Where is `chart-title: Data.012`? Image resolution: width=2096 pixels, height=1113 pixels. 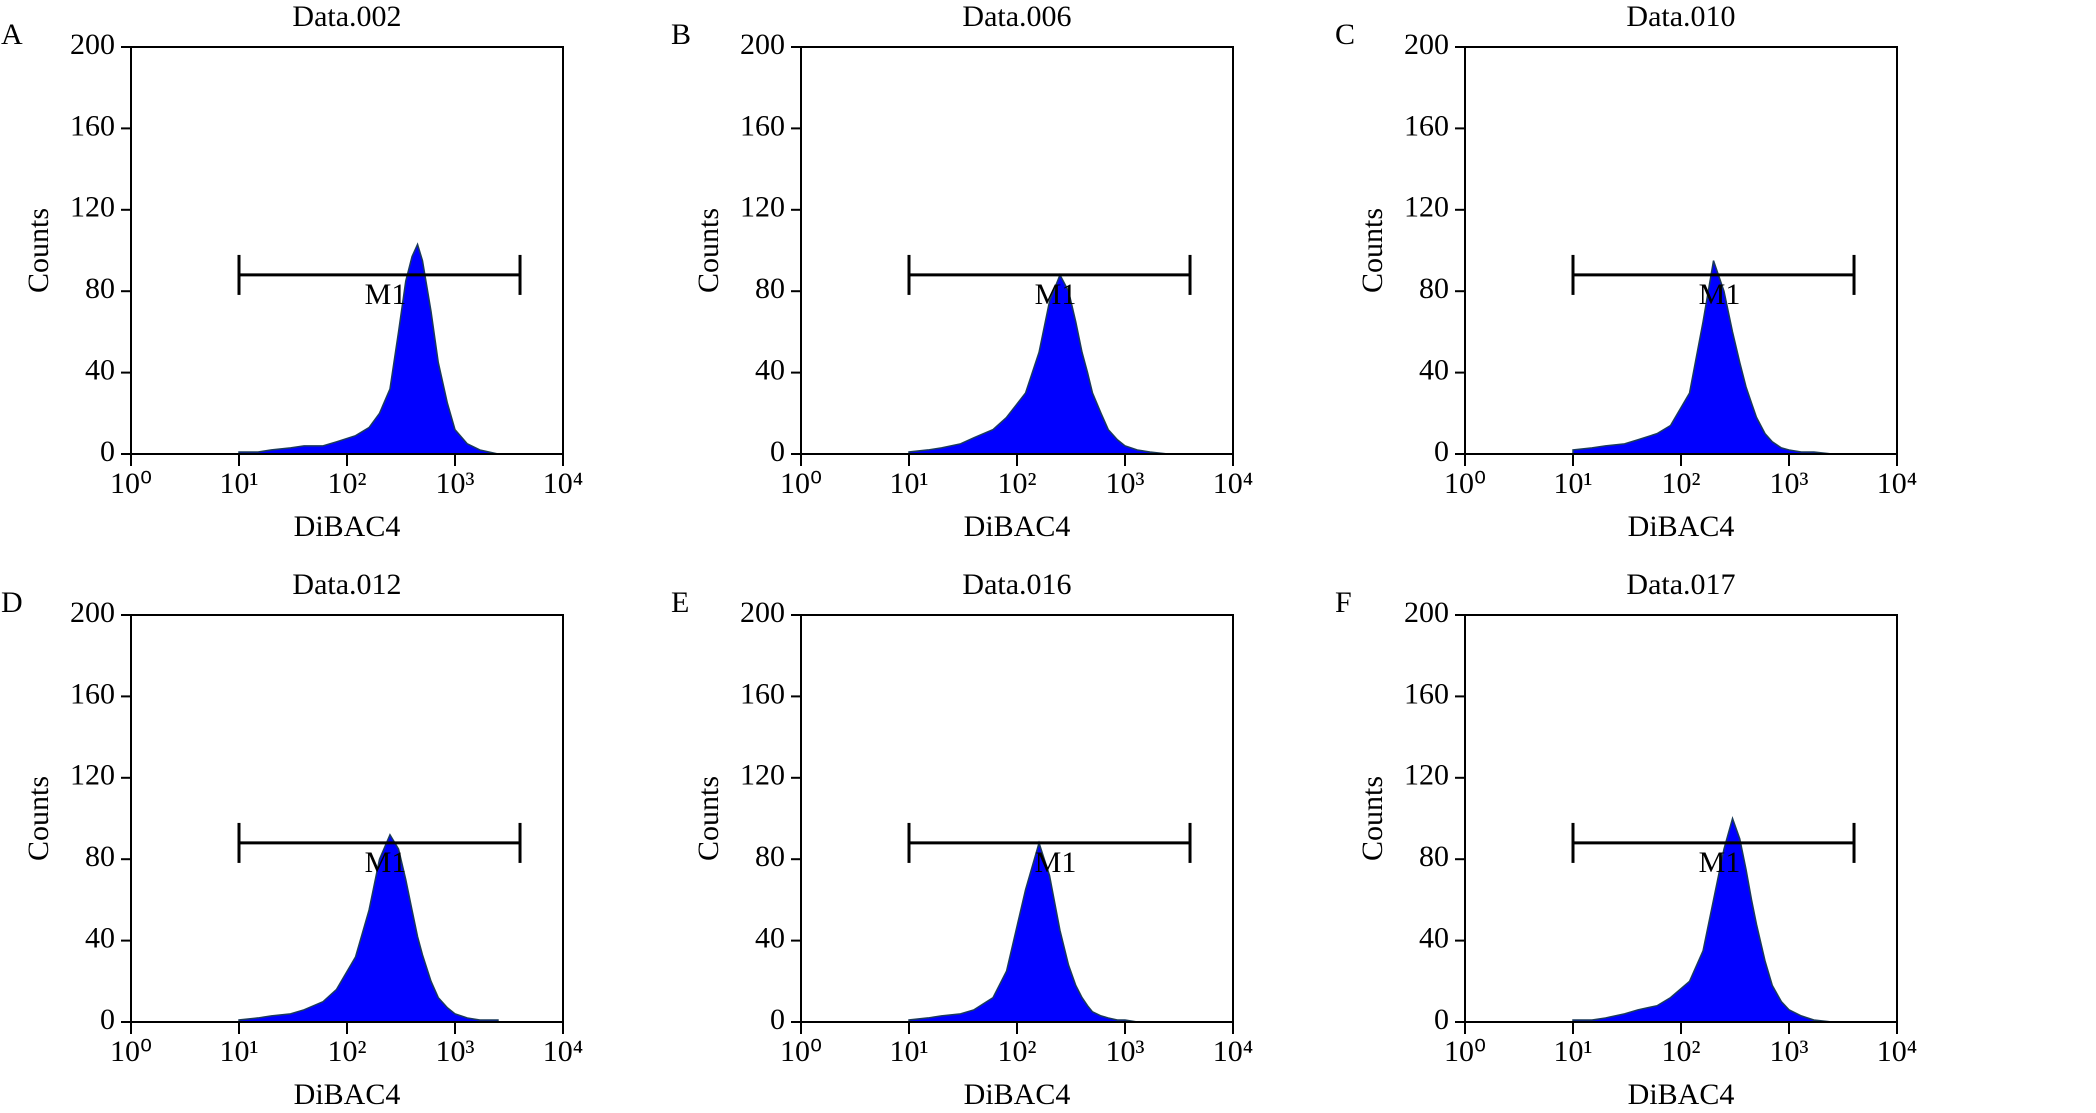 chart-title: Data.012 is located at coordinates (346, 584).